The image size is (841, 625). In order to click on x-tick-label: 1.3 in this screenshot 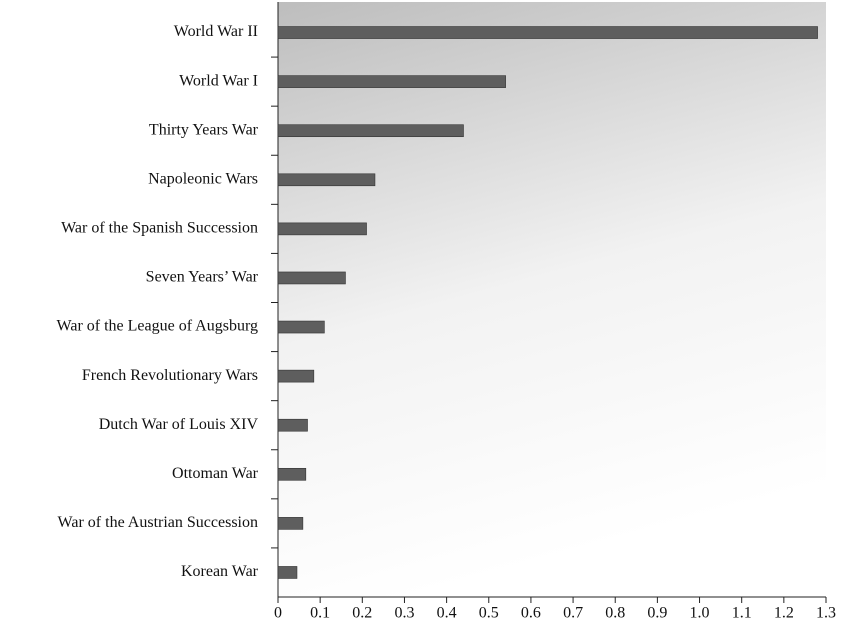, I will do `click(826, 613)`.